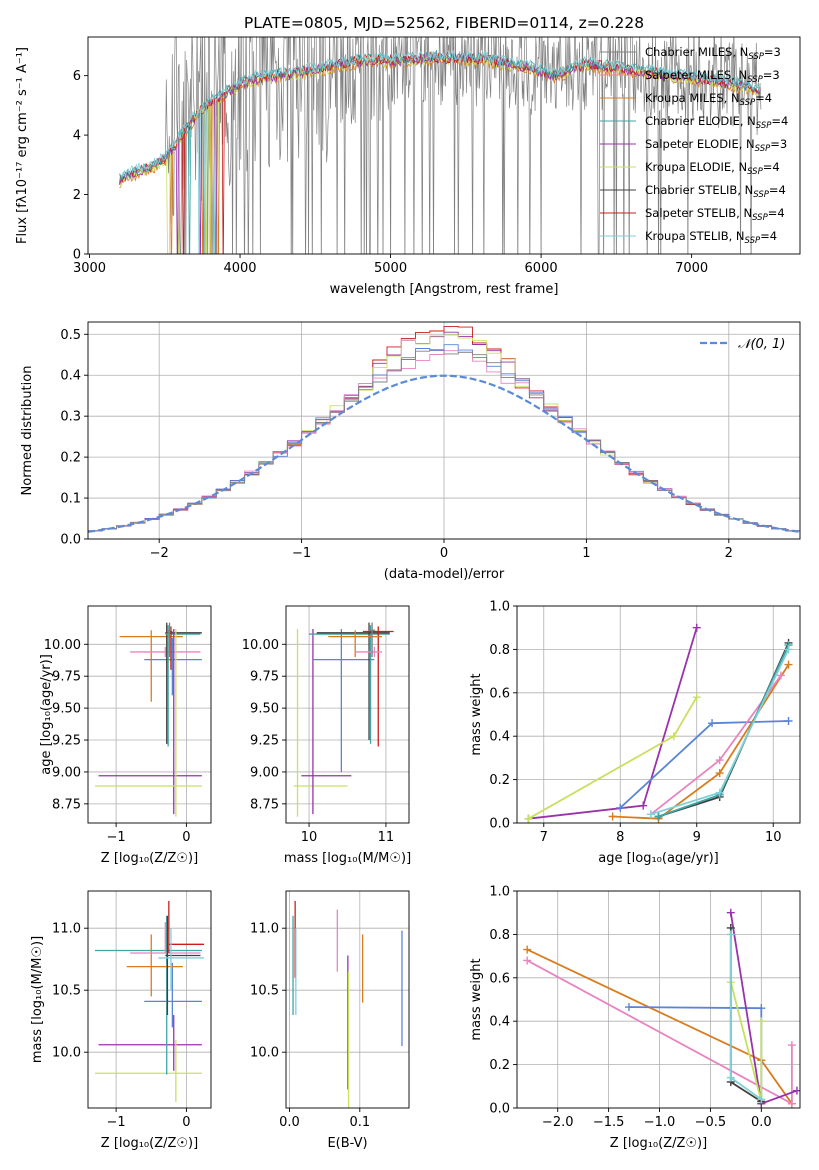  What do you see at coordinates (359, 1122) in the screenshot?
I see `mass_vs_ebv-xtick-label: 0.1` at bounding box center [359, 1122].